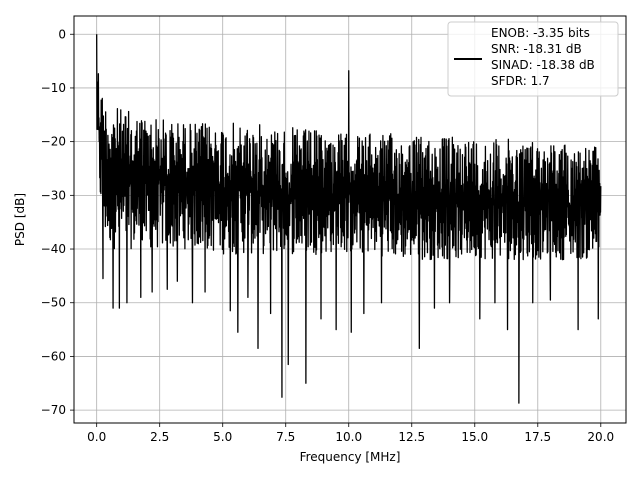 Image resolution: width=640 pixels, height=484 pixels. I want to click on y-tick-label: −30, so click(53, 195).